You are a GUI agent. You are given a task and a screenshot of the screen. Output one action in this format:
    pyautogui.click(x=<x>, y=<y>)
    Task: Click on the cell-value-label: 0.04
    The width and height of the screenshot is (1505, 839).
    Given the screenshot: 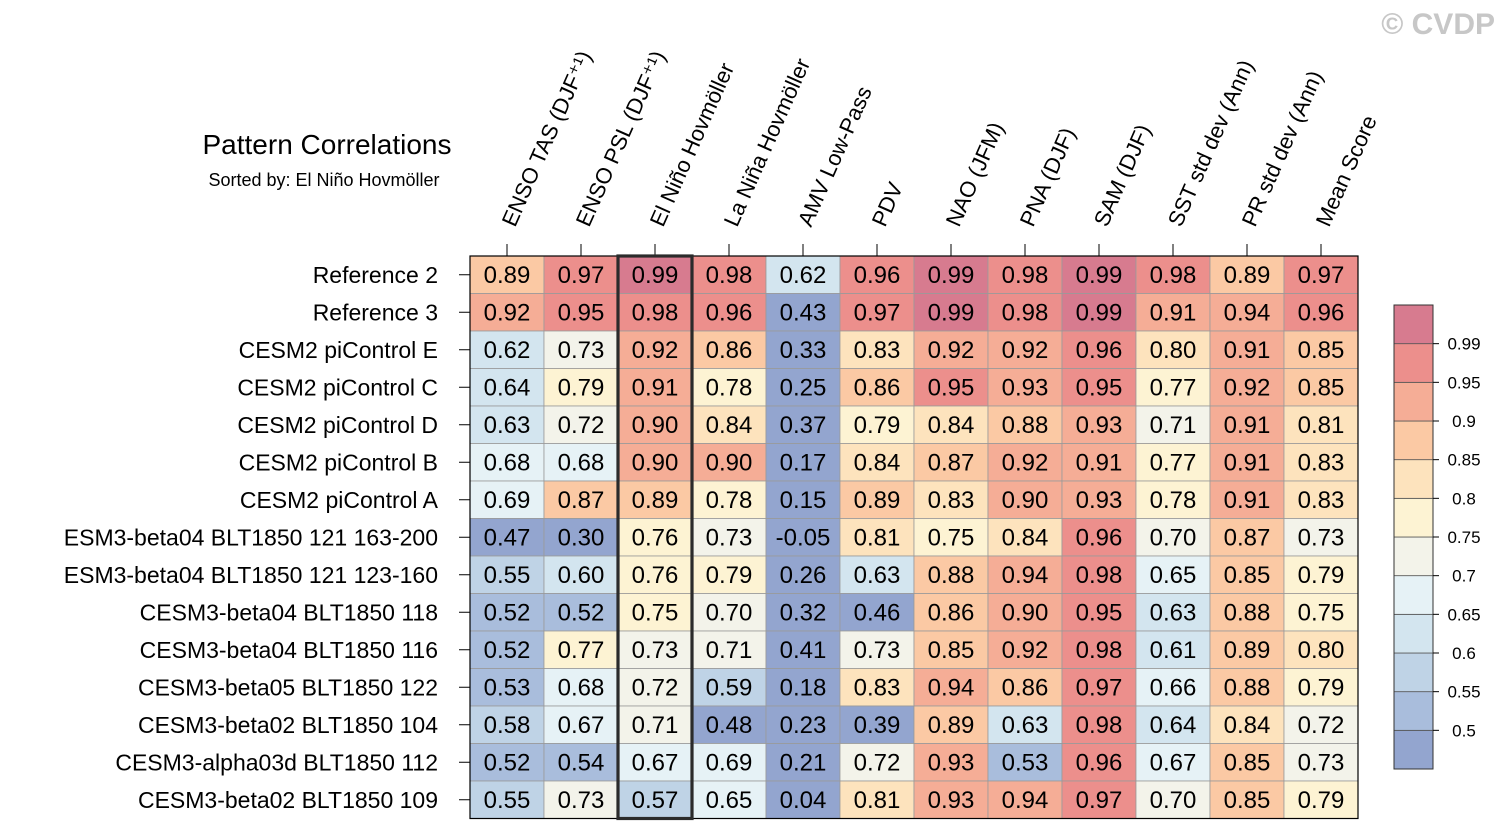 What is the action you would take?
    pyautogui.click(x=803, y=800)
    